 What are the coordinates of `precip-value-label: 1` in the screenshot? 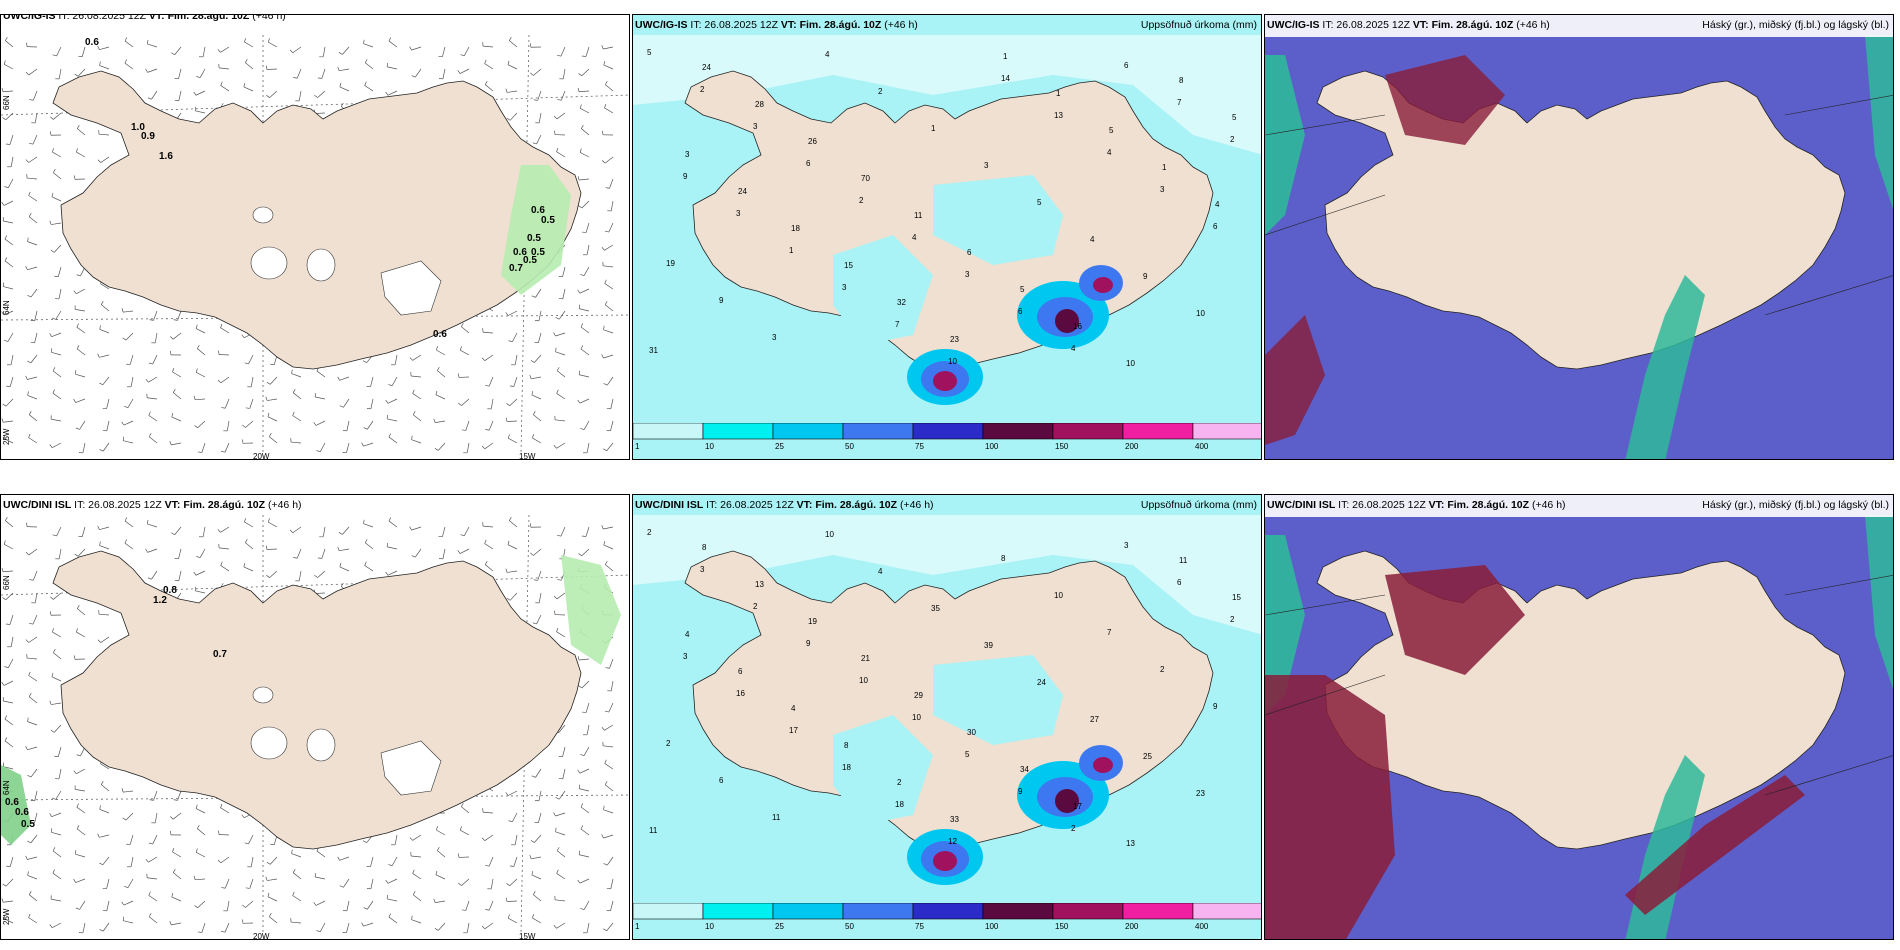 It's located at (1058, 93).